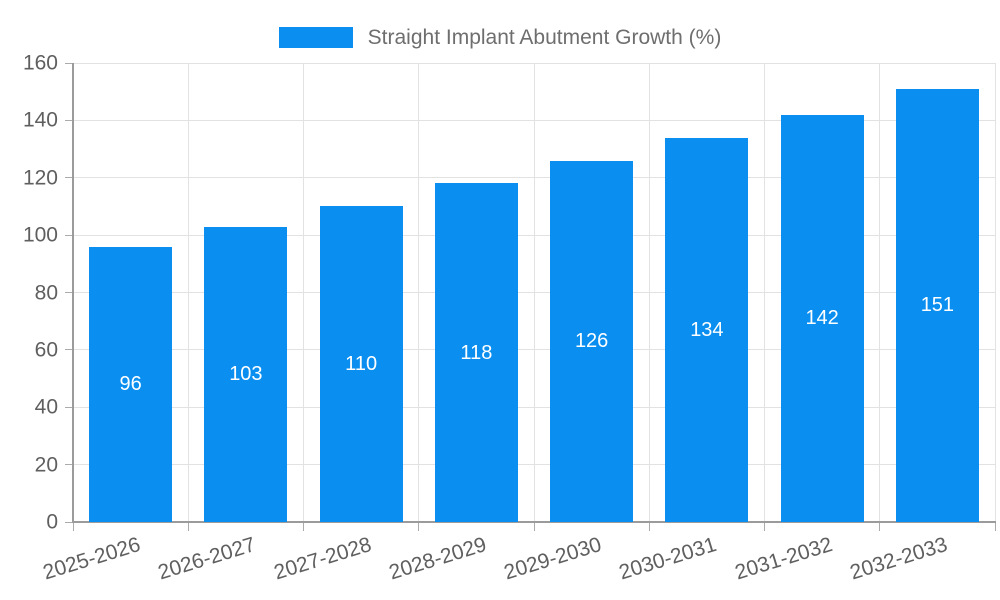 The height and width of the screenshot is (600, 1000). I want to click on x-axis-label: 2029-2030, so click(553, 559).